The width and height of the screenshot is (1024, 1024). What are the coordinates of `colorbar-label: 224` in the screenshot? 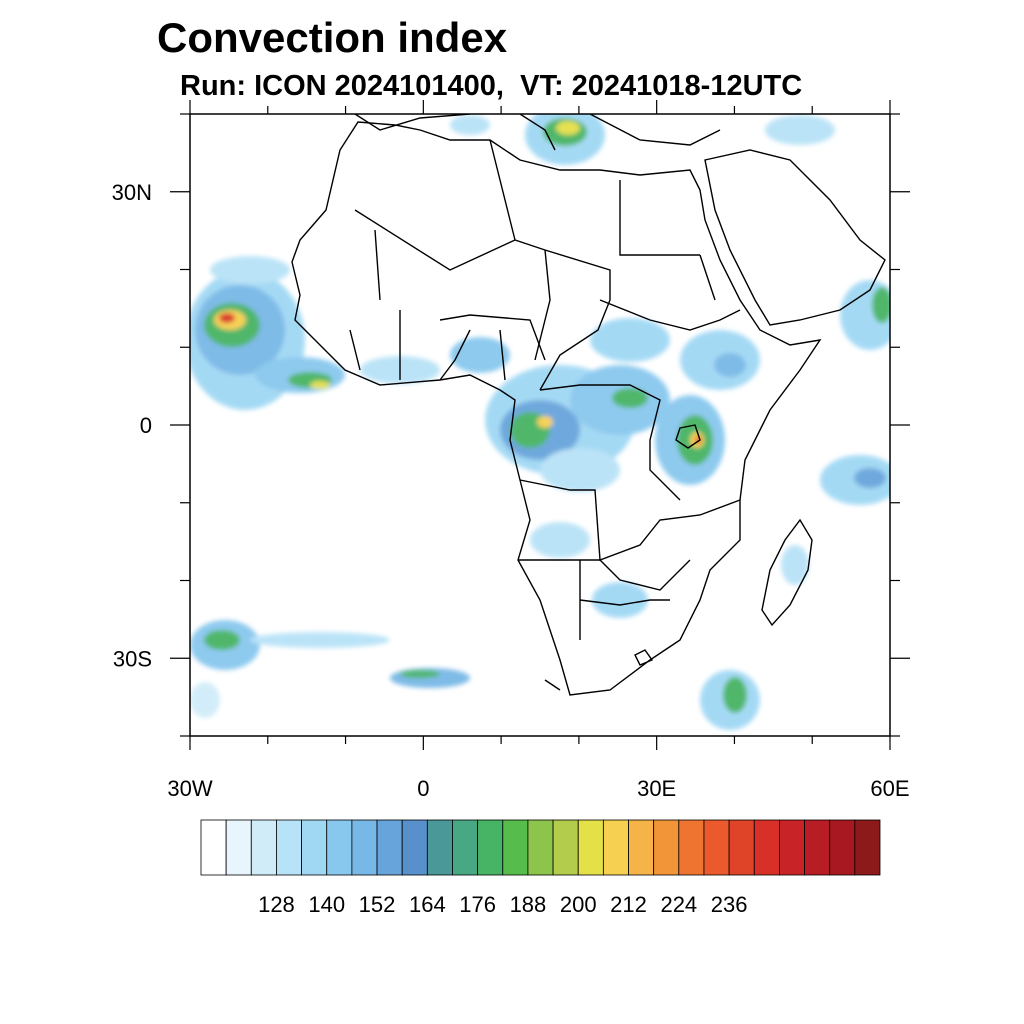 It's located at (678, 904).